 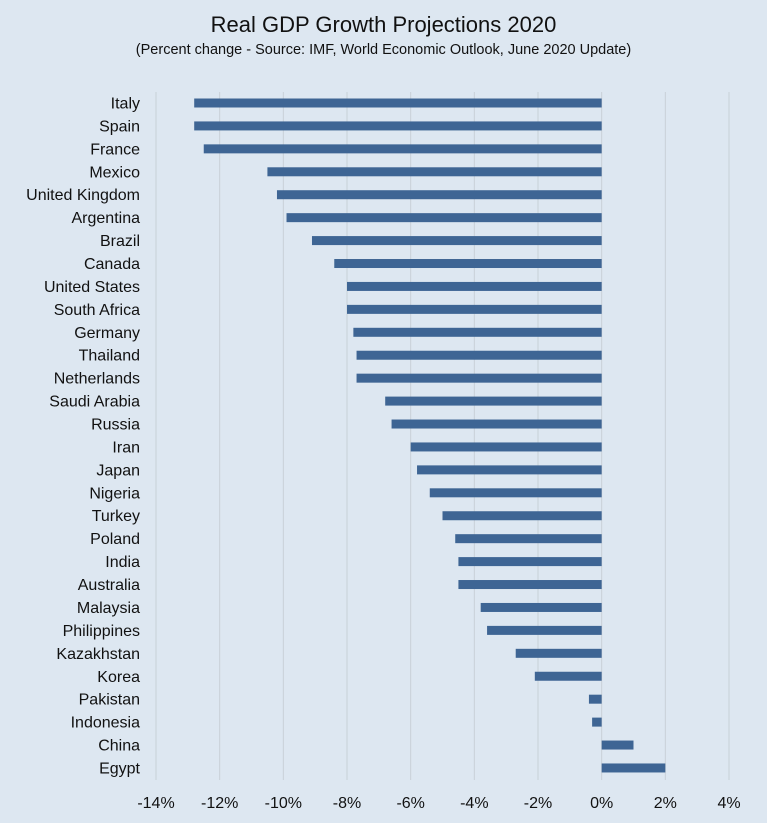 What do you see at coordinates (601, 803) in the screenshot?
I see `x-tick-label: 0%` at bounding box center [601, 803].